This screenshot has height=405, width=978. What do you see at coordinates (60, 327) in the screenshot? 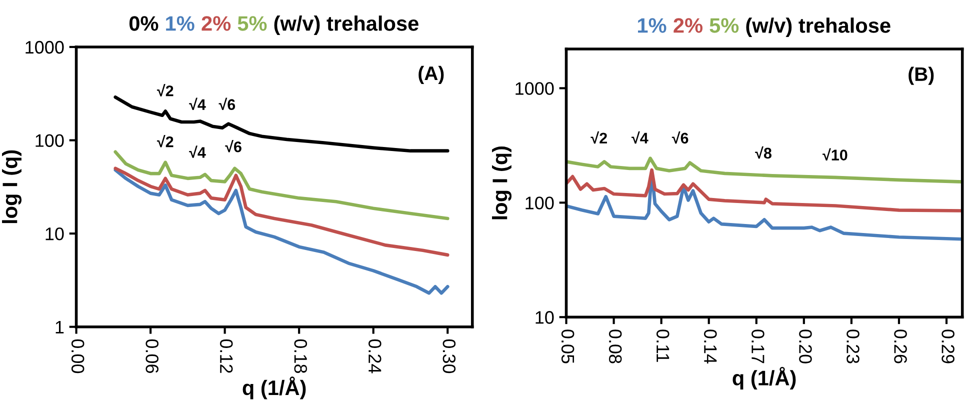
I see `y-tick-label: 1` at bounding box center [60, 327].